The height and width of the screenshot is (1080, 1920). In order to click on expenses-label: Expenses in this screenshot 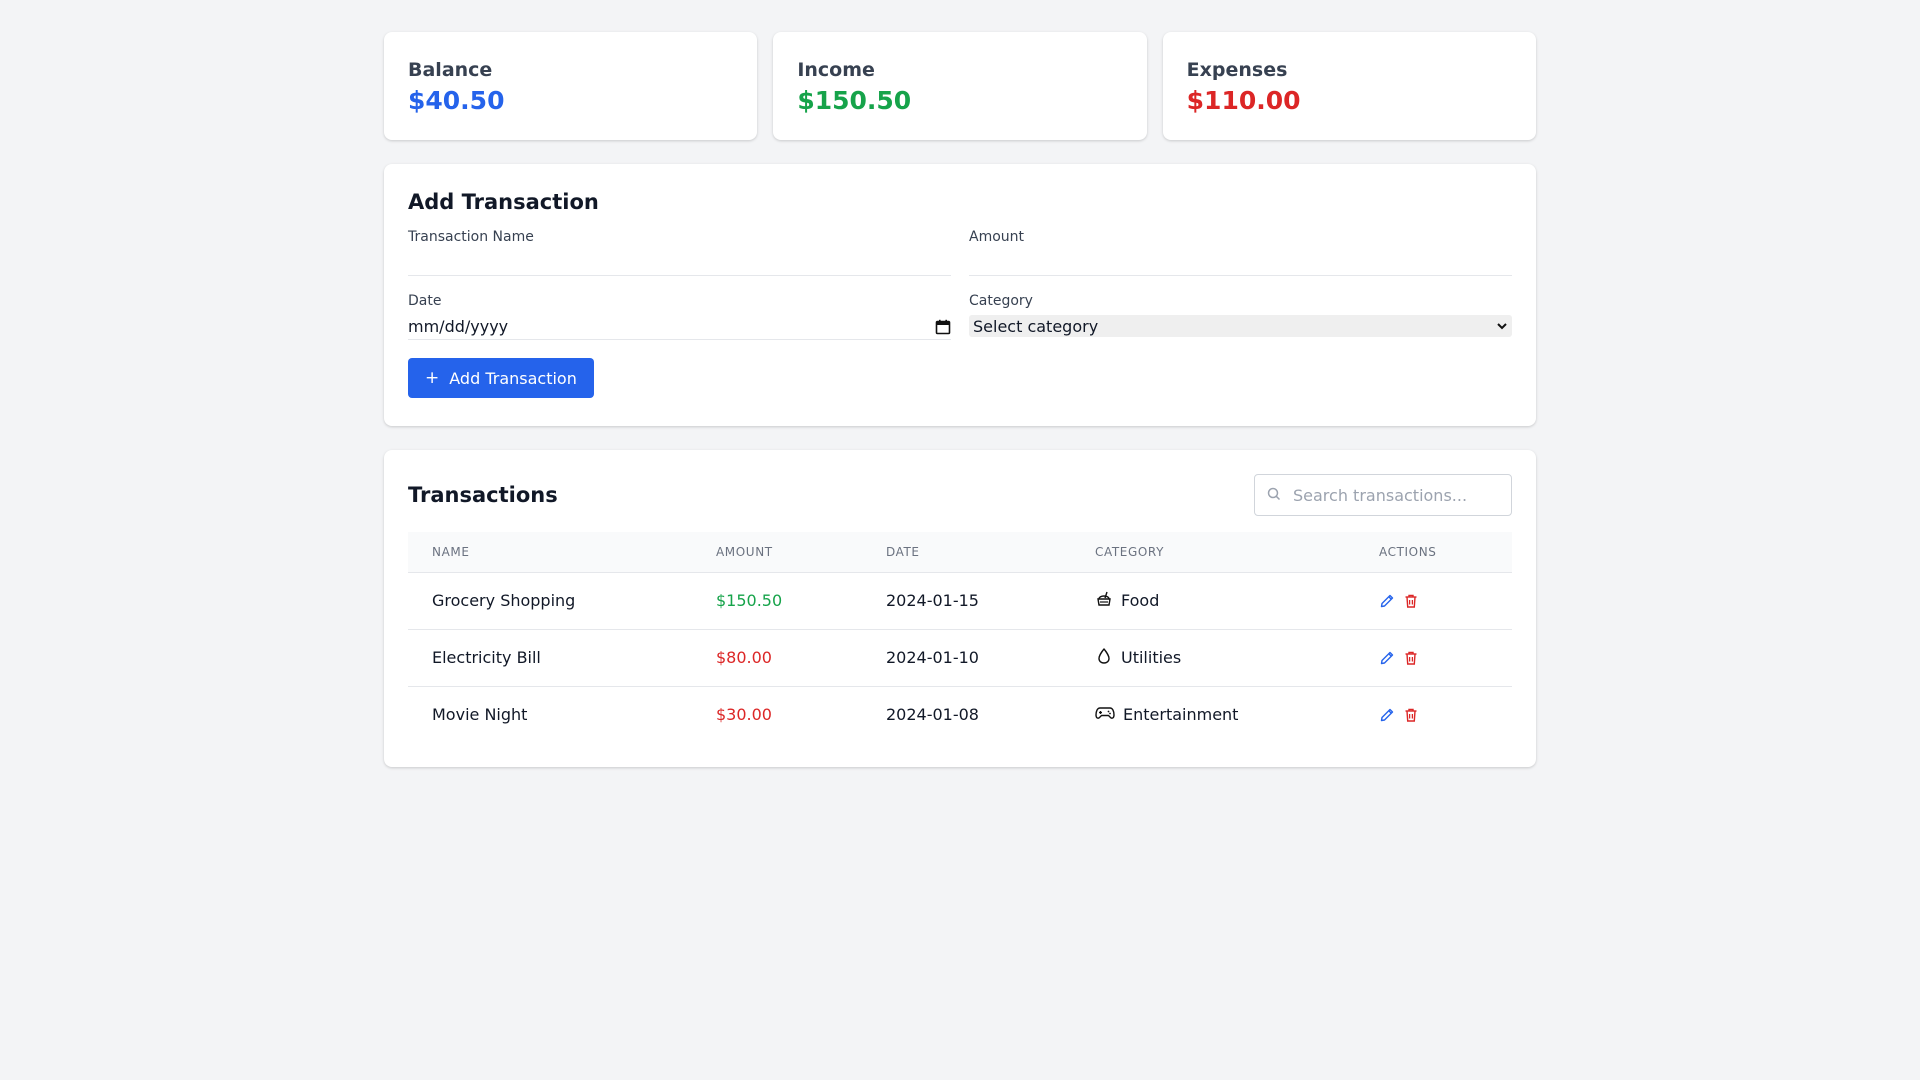, I will do `click(1237, 70)`.